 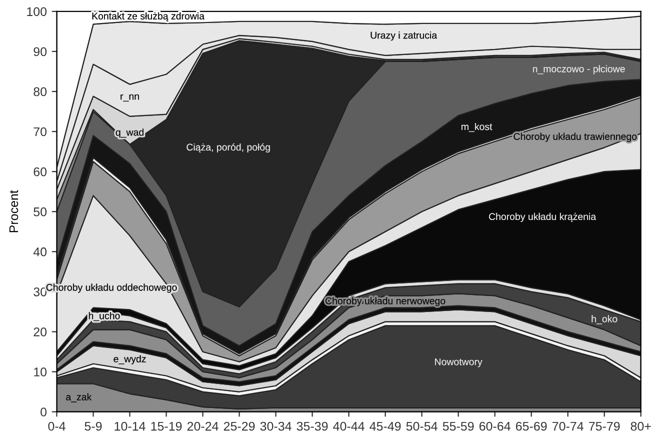 What do you see at coordinates (239, 426) in the screenshot?
I see `x-tick-label: 25-29` at bounding box center [239, 426].